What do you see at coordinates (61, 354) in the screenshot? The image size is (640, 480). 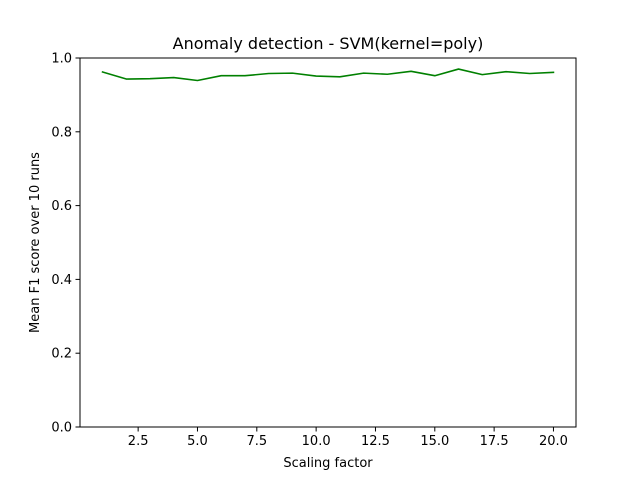 I see `y-tick-label: 0.2` at bounding box center [61, 354].